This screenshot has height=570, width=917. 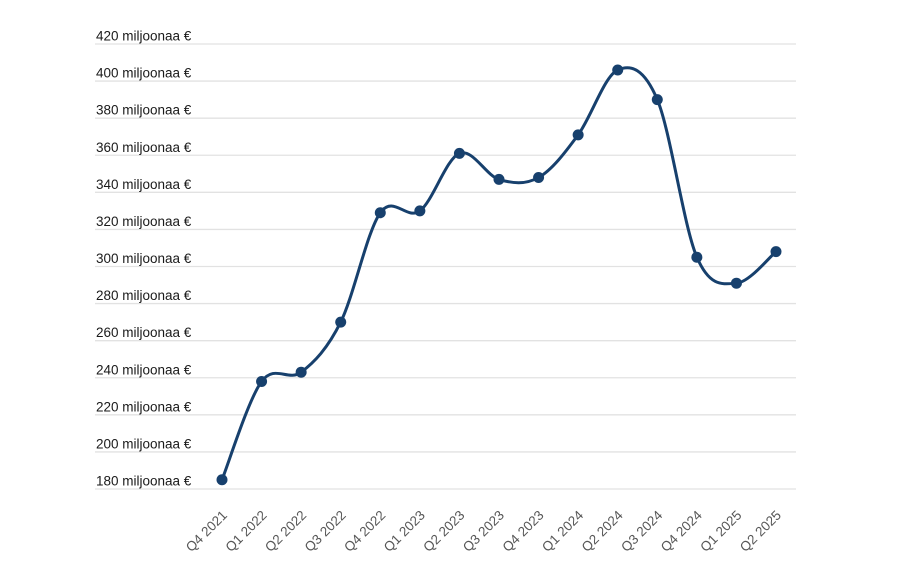 What do you see at coordinates (144, 73) in the screenshot?
I see `y-tick-label: 400 miljoonaa €` at bounding box center [144, 73].